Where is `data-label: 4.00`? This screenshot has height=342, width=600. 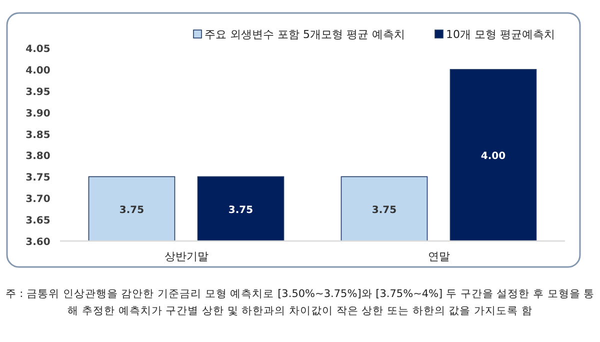 data-label: 4.00 is located at coordinates (493, 156).